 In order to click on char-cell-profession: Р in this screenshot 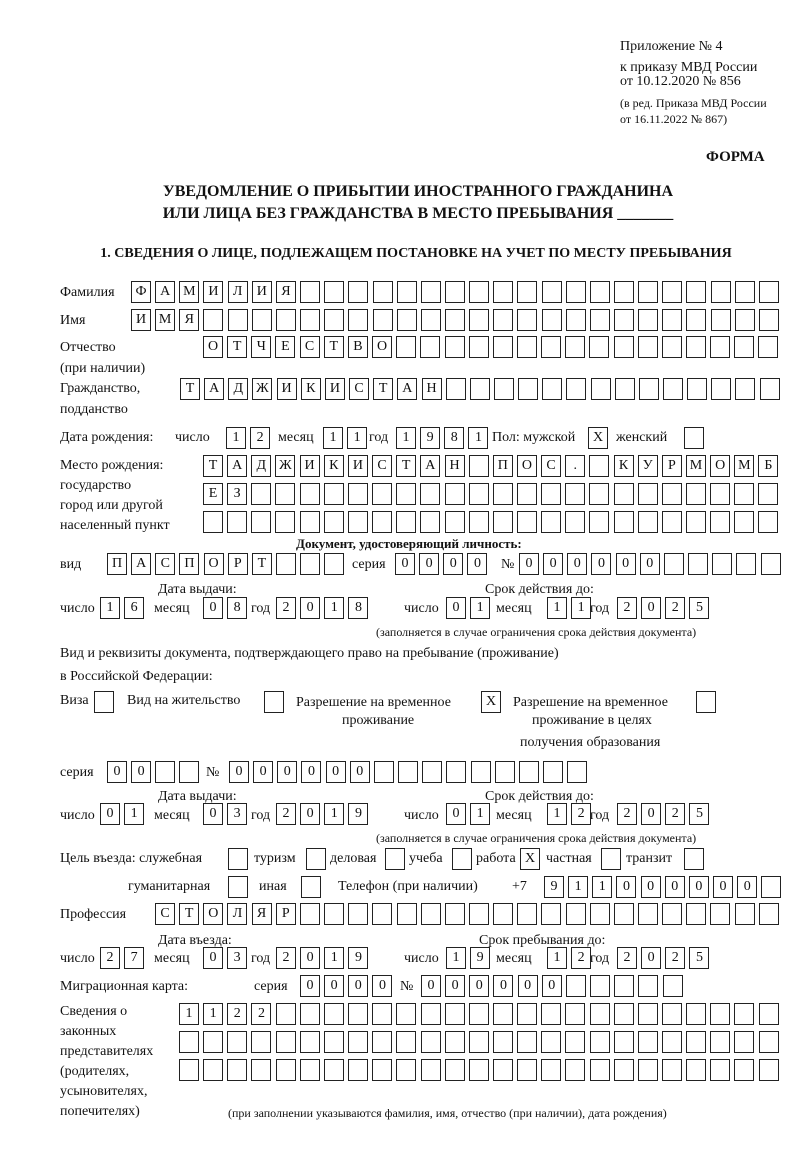, I will do `click(285, 914)`.